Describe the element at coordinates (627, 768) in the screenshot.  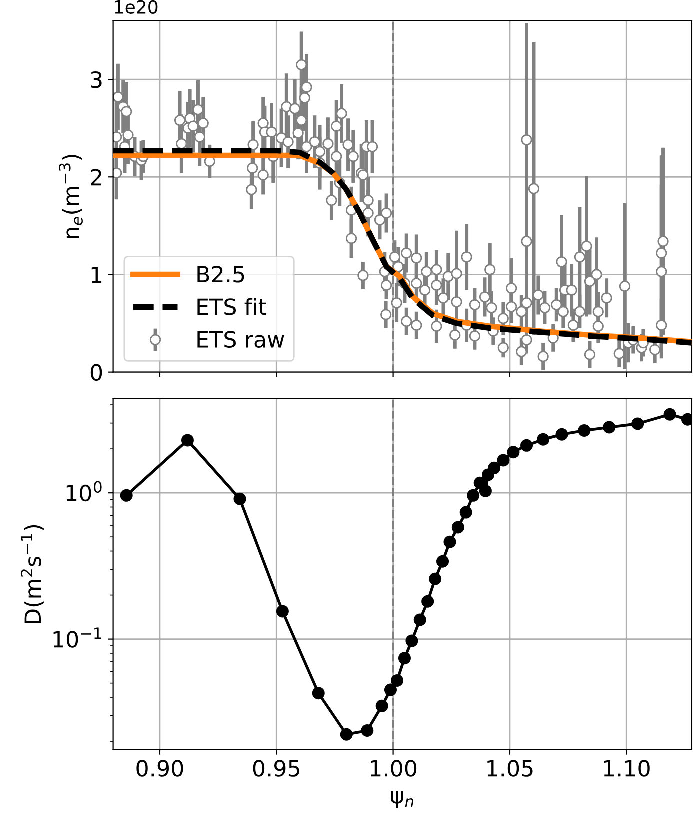
I see `x-tick-label: 1.10` at that location.